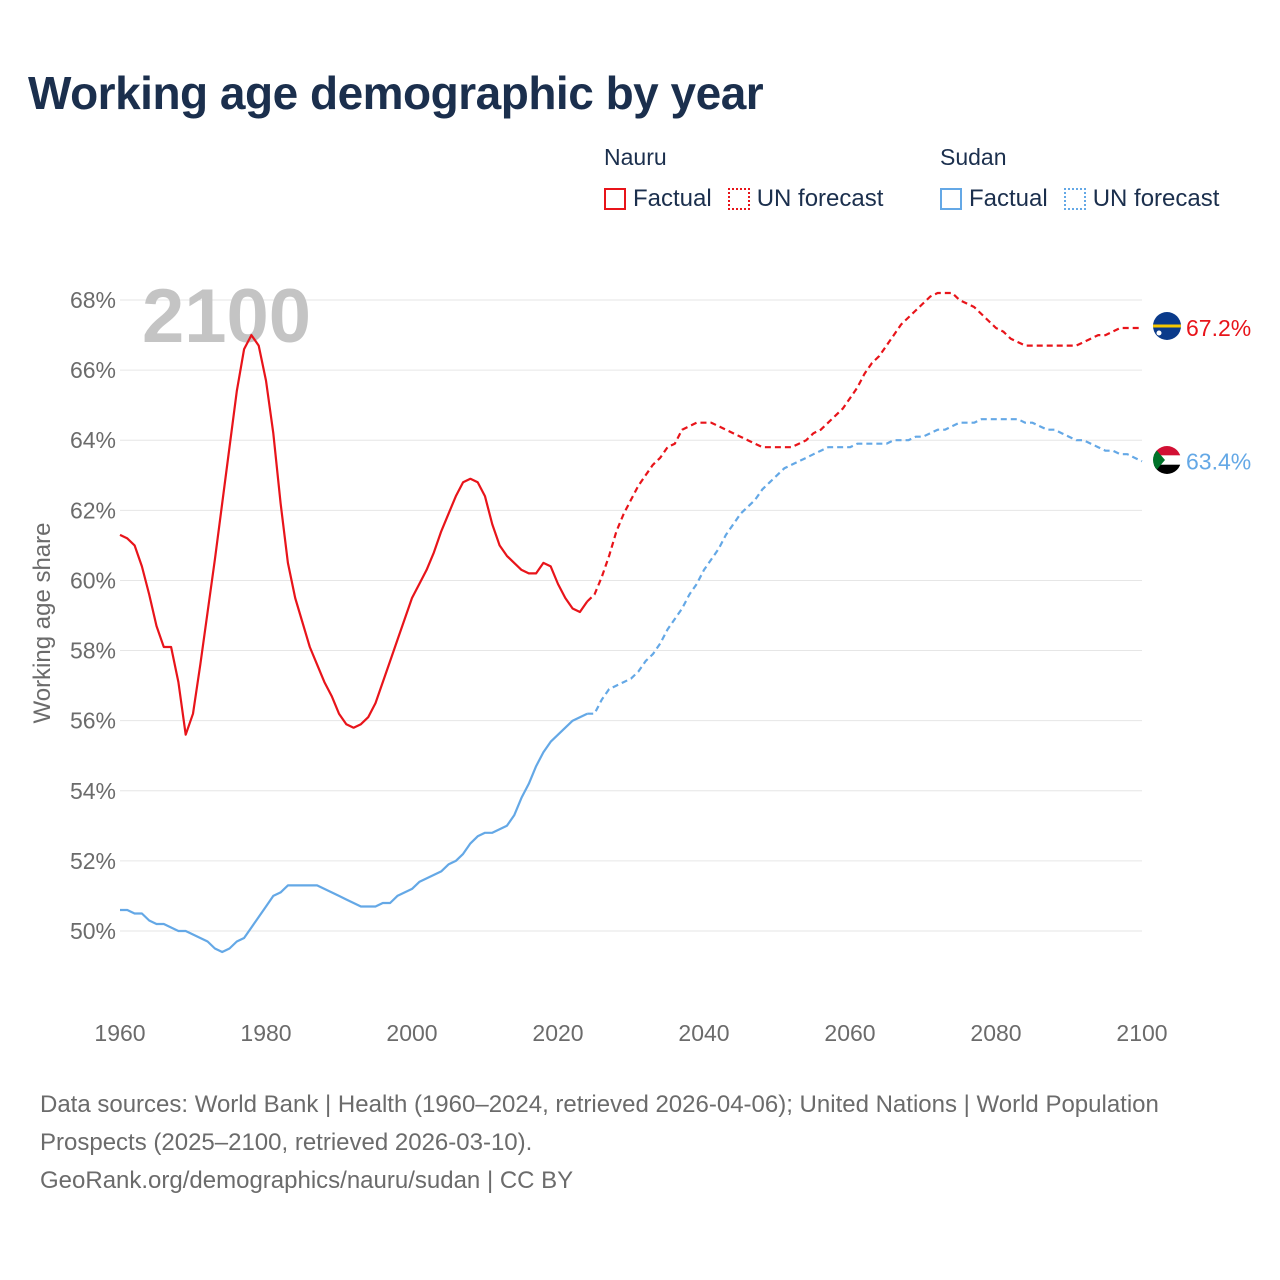 The image size is (1280, 1280). I want to click on x-tick-label: 2060, so click(849, 1033).